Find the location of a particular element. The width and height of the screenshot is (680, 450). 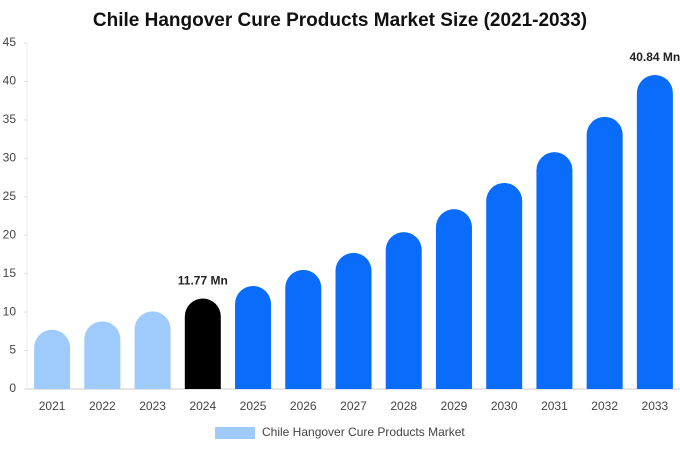

y-tick-label: 35 is located at coordinates (10, 119).